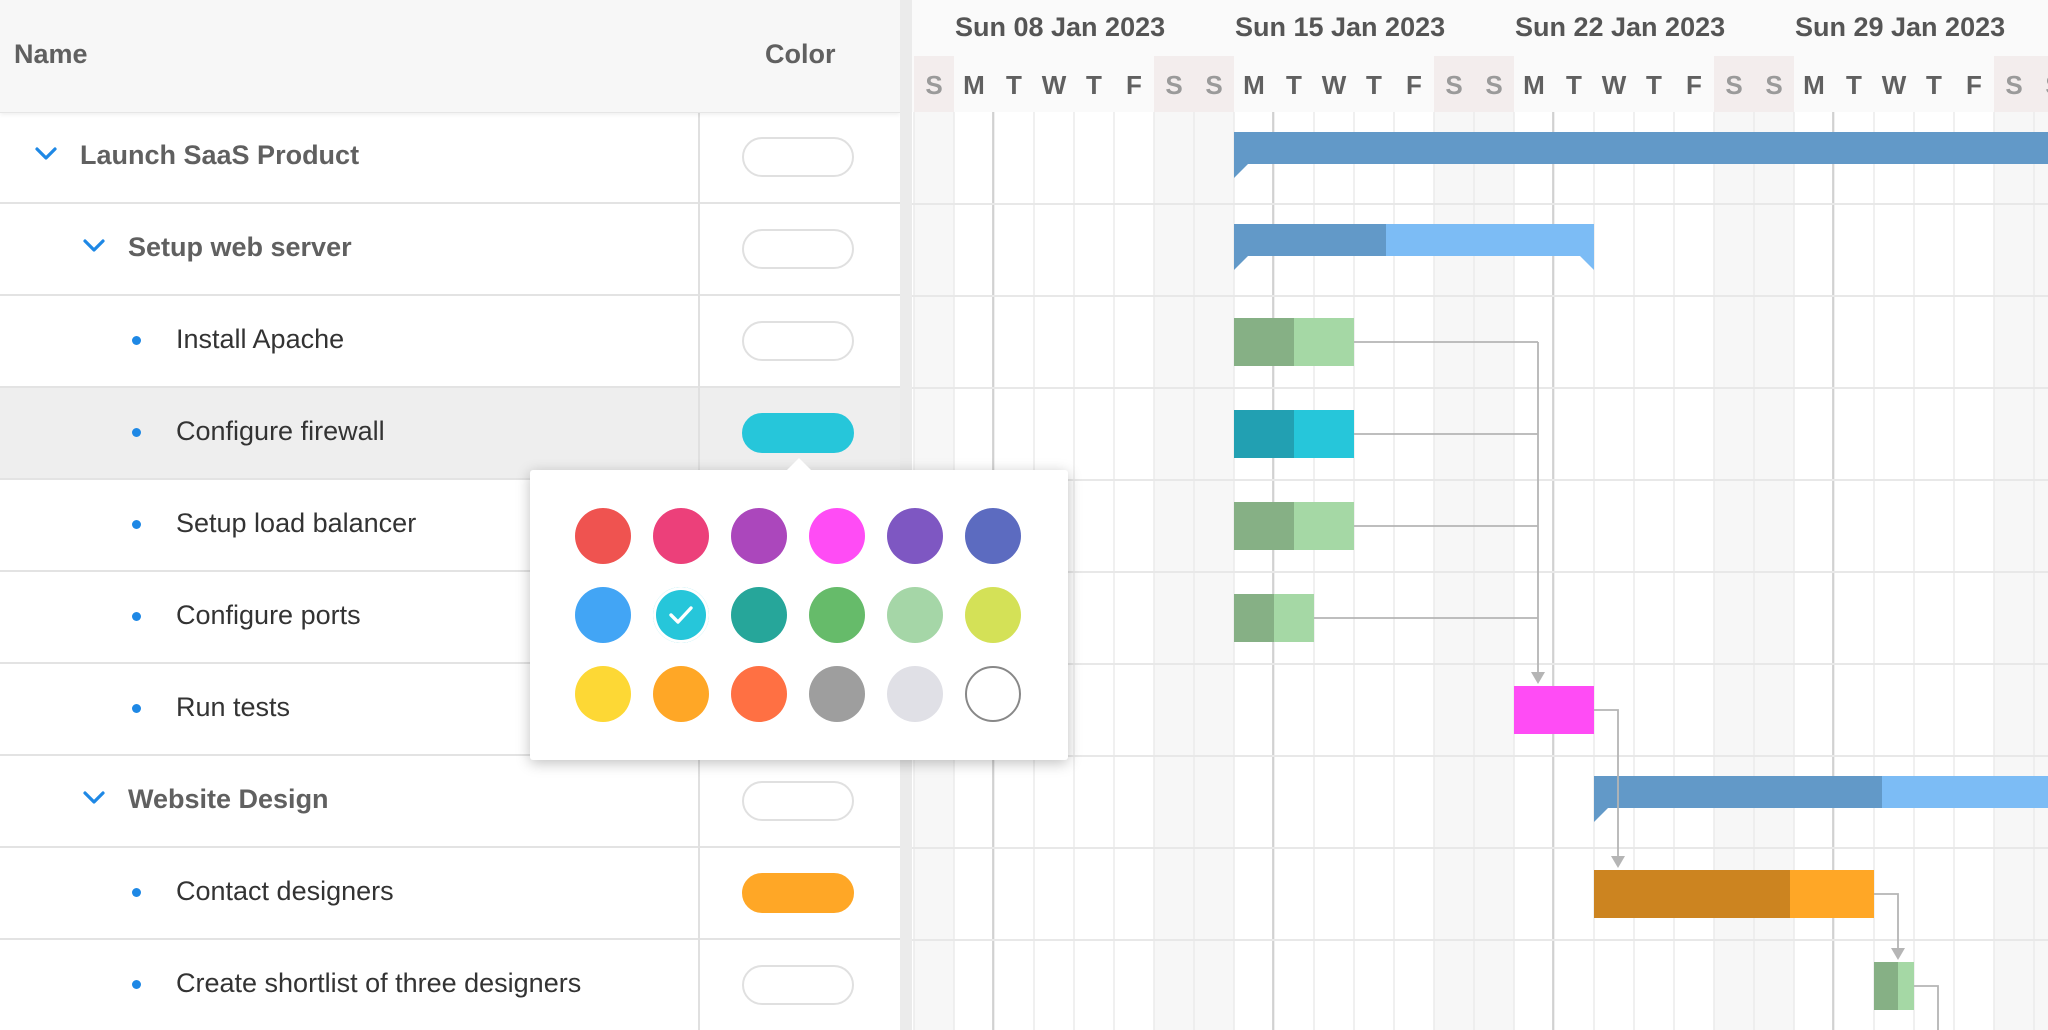 The height and width of the screenshot is (1030, 2048). What do you see at coordinates (240, 247) in the screenshot?
I see `task-name: Setup web server` at bounding box center [240, 247].